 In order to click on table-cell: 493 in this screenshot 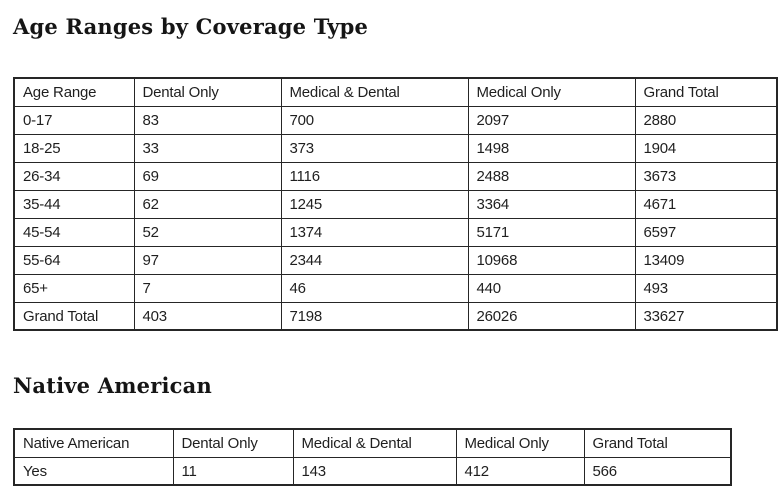, I will do `click(706, 288)`.